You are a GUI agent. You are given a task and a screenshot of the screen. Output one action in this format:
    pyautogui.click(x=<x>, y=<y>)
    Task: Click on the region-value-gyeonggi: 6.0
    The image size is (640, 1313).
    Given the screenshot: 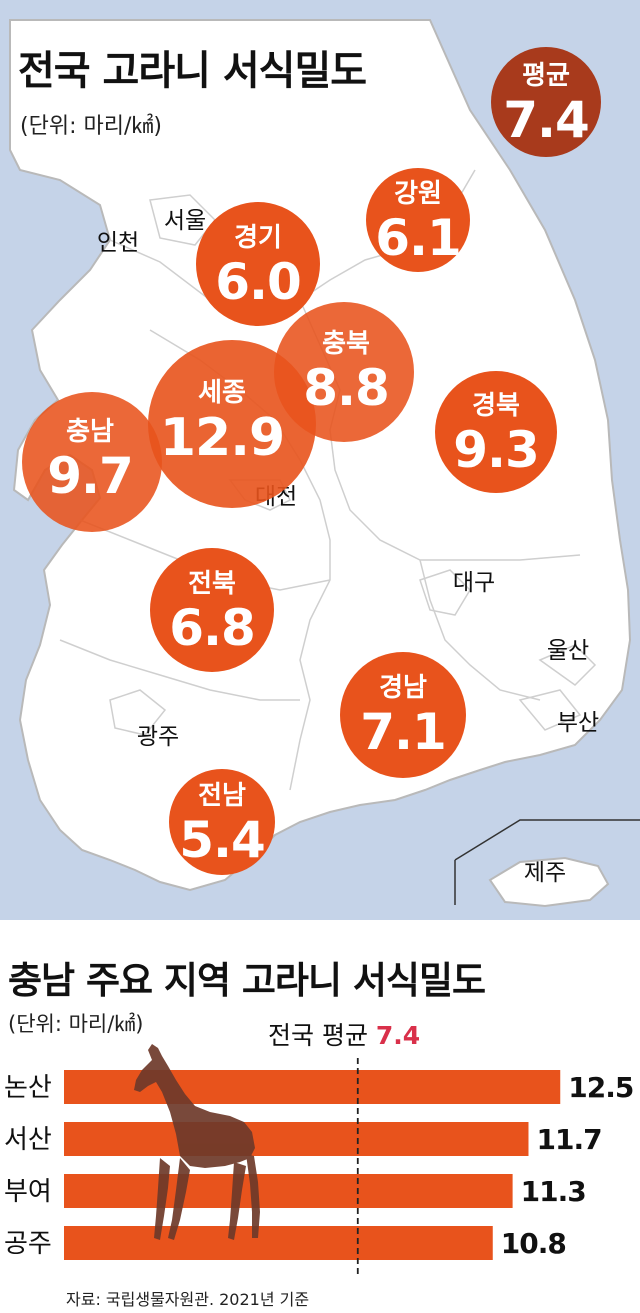 What is the action you would take?
    pyautogui.click(x=258, y=282)
    